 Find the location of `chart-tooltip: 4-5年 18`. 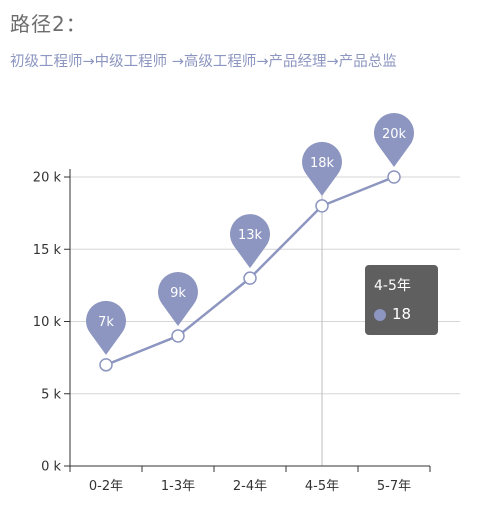

chart-tooltip: 4-5年 18 is located at coordinates (401, 300).